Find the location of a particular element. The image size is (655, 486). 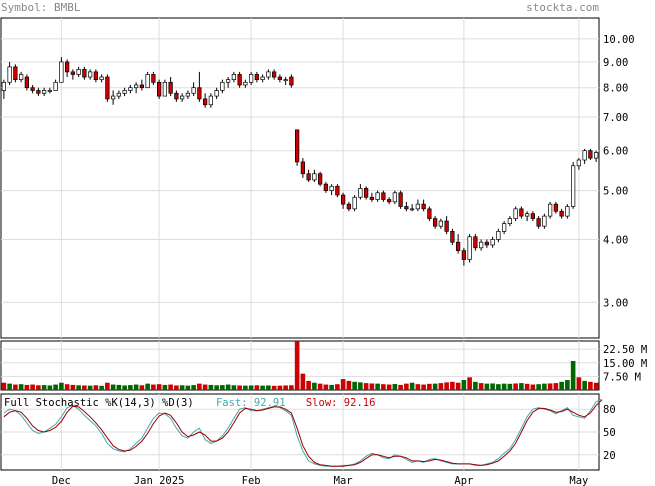

stochastic-line-slow is located at coordinates (303, 433).